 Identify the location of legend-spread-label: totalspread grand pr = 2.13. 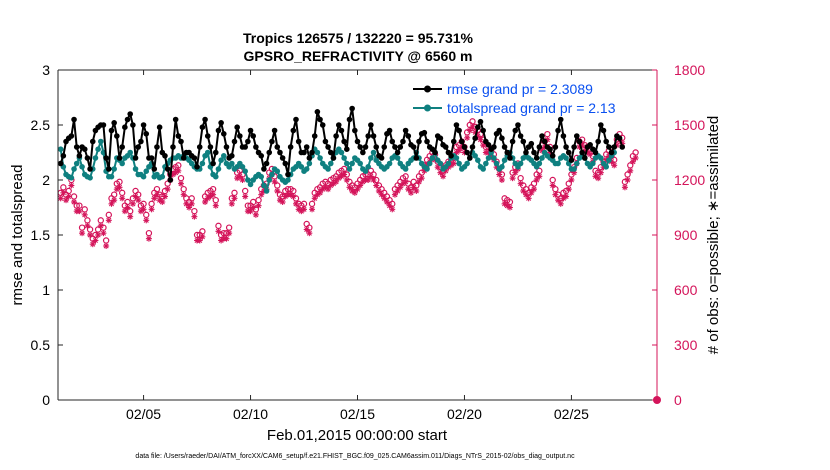
(531, 108).